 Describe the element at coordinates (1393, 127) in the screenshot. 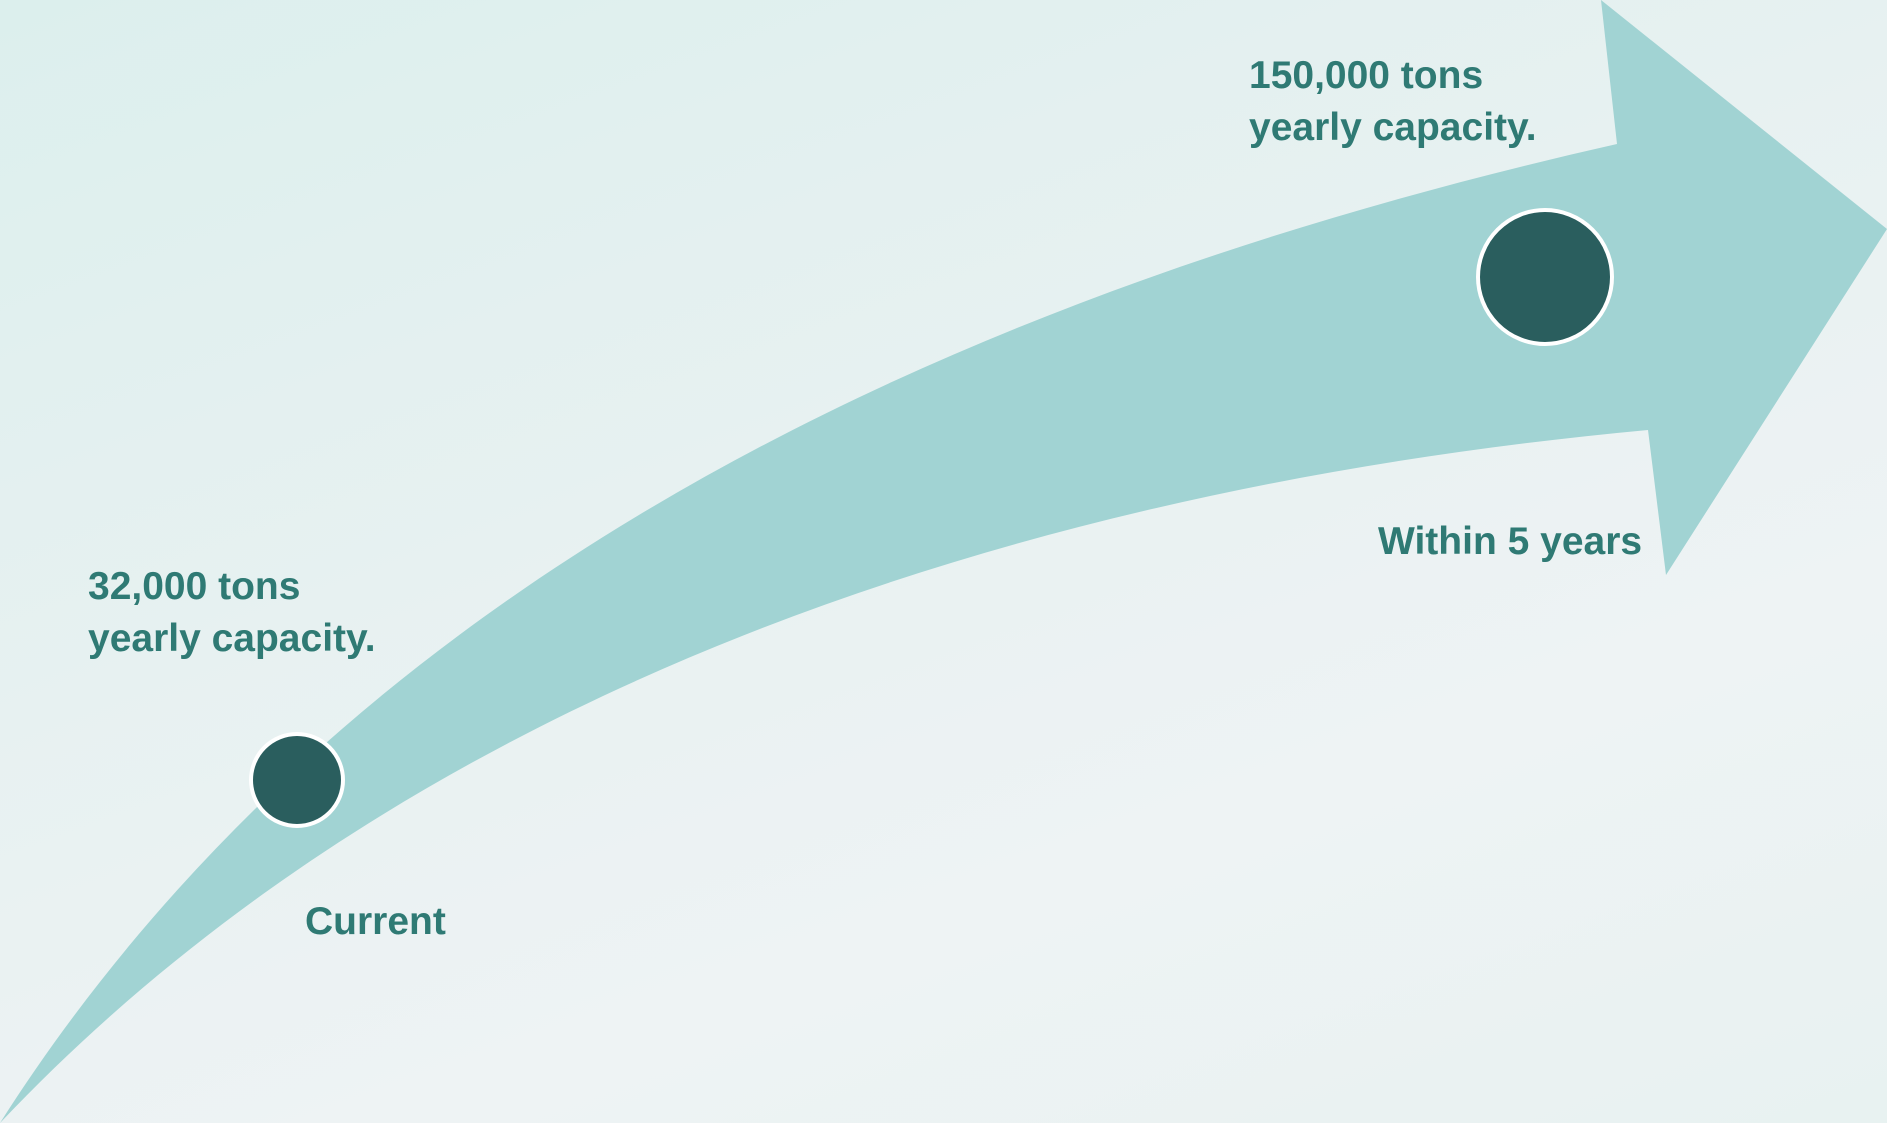

I see `future-capacity-unit: yearly capacity.` at that location.